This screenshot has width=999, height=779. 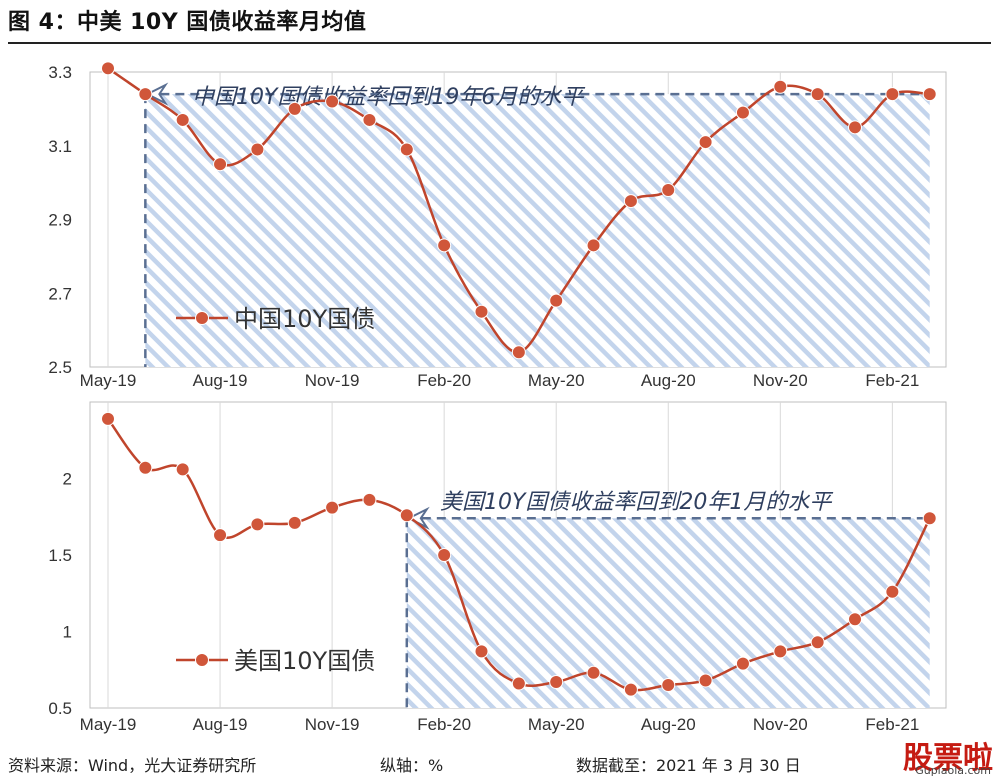 I want to click on figure-title: 图 4：中美 10Y 国债收益率月均值, so click(x=187, y=22).